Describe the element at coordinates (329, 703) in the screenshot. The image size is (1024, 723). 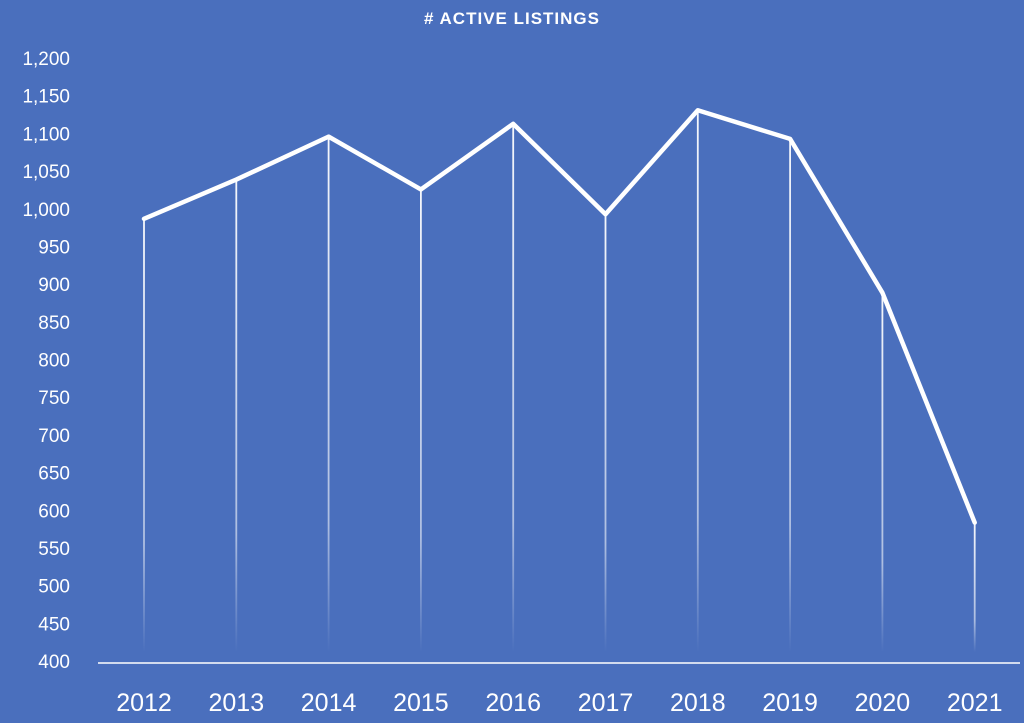
I see `x-tick-label: 2014` at that location.